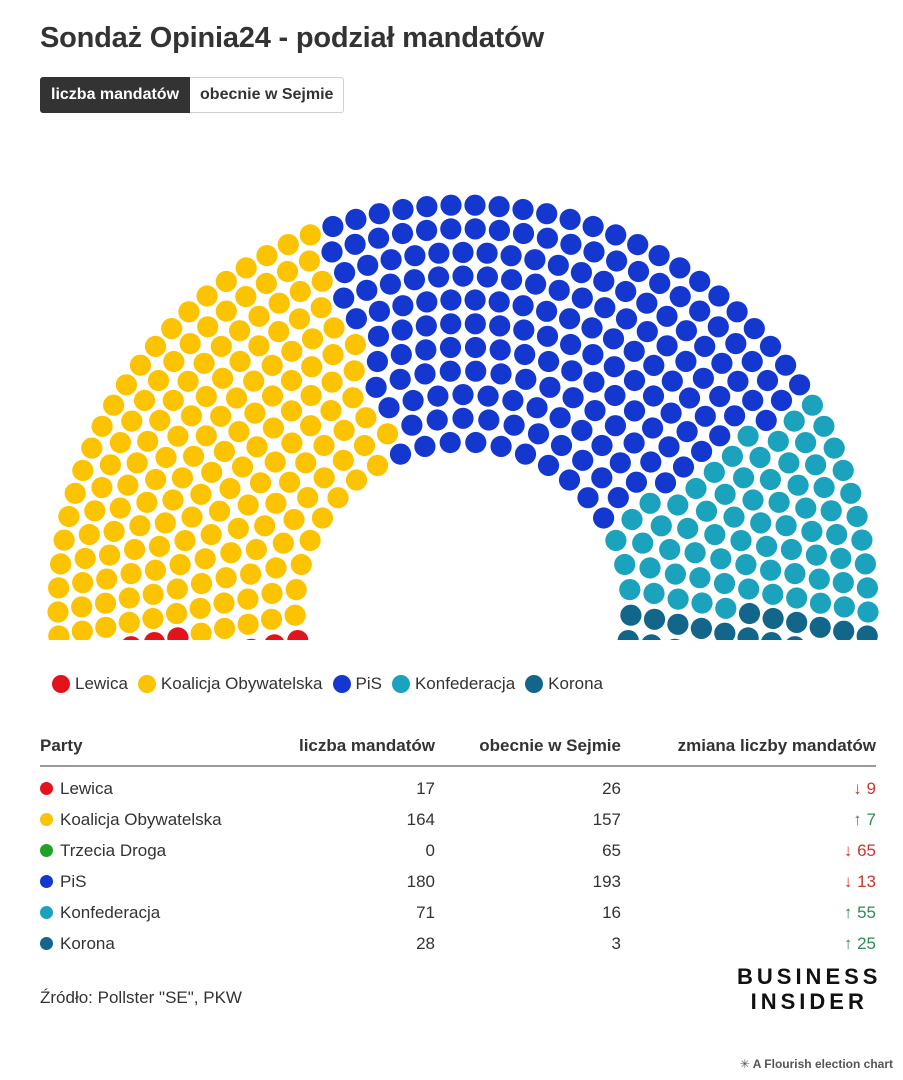  I want to click on legend-item: Korona, so click(564, 684).